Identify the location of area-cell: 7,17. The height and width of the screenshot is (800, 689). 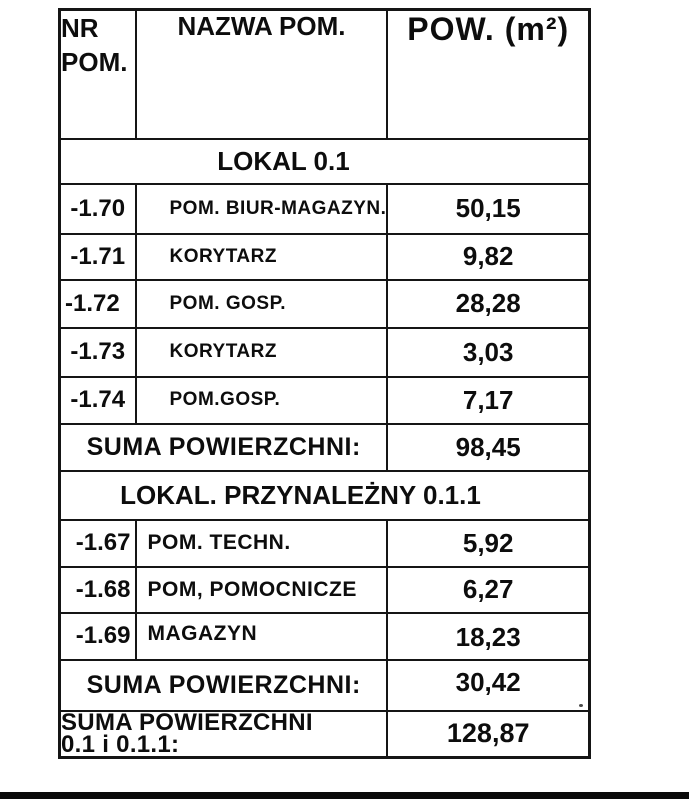
(488, 400).